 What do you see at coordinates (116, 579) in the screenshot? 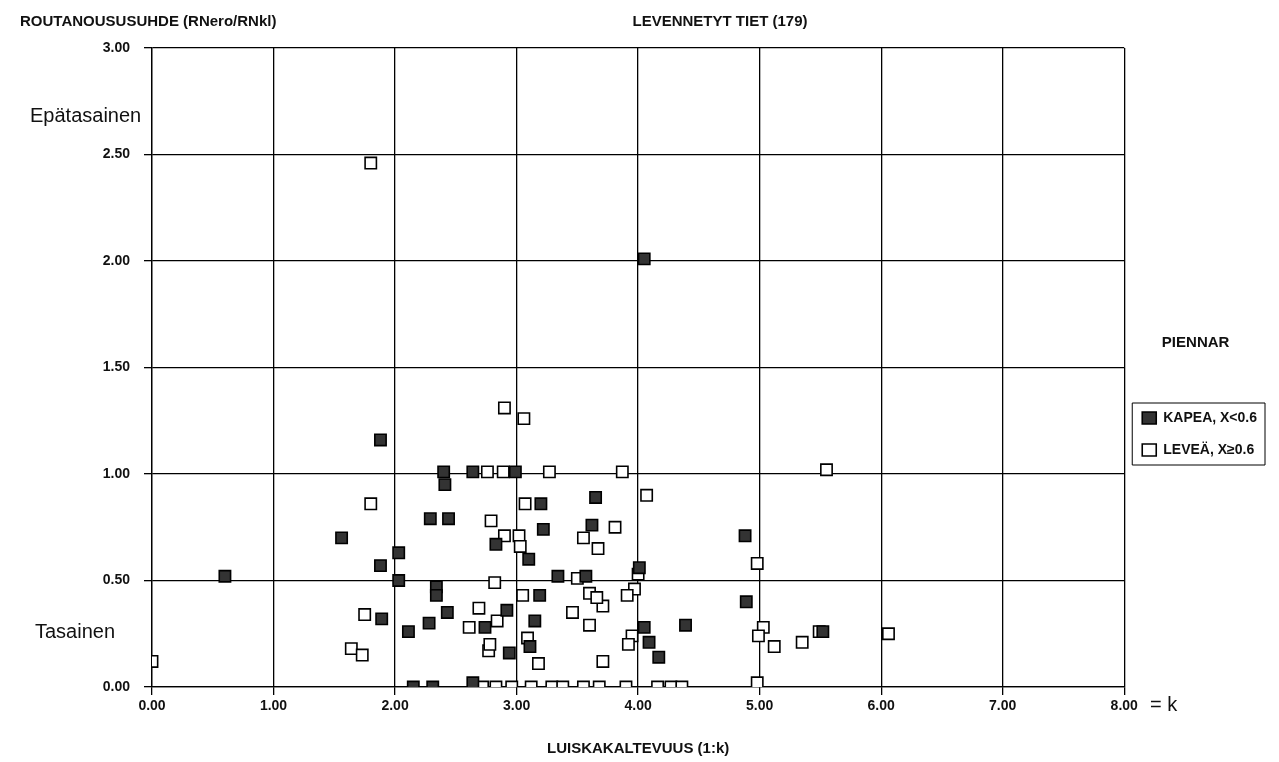
I see `y-tick-label: 0.50` at bounding box center [116, 579].